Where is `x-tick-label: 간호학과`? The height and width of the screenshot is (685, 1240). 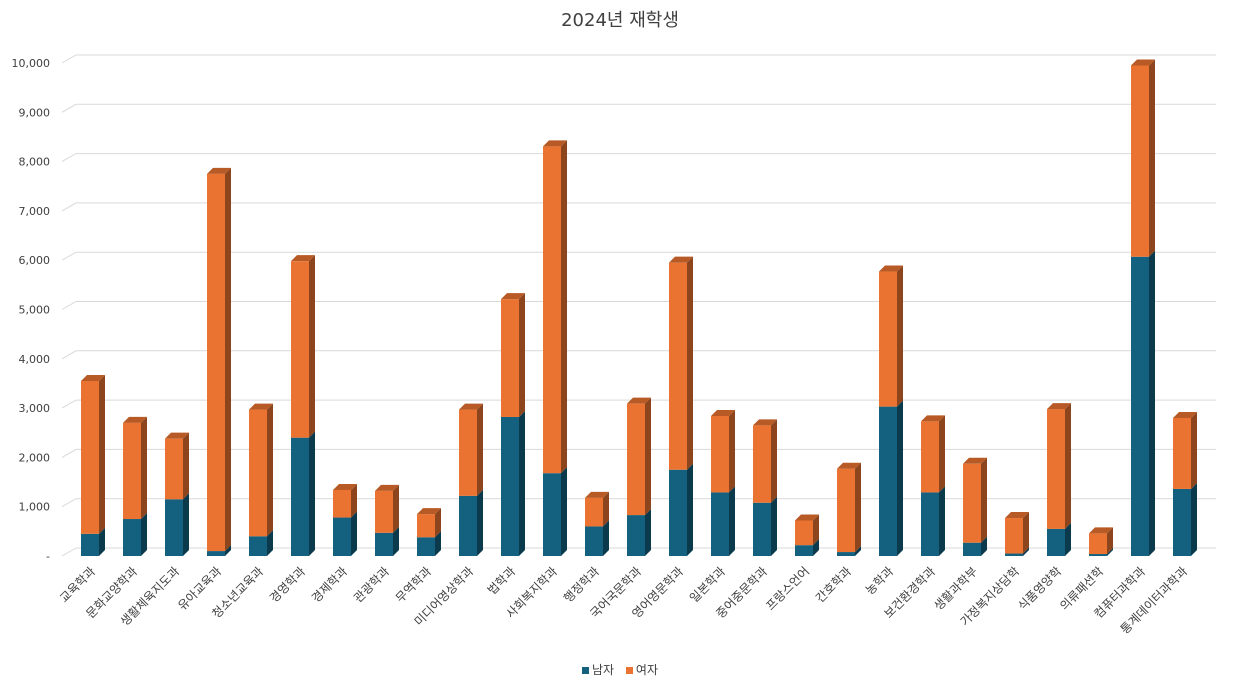
x-tick-label: 간호학과 is located at coordinates (833, 584).